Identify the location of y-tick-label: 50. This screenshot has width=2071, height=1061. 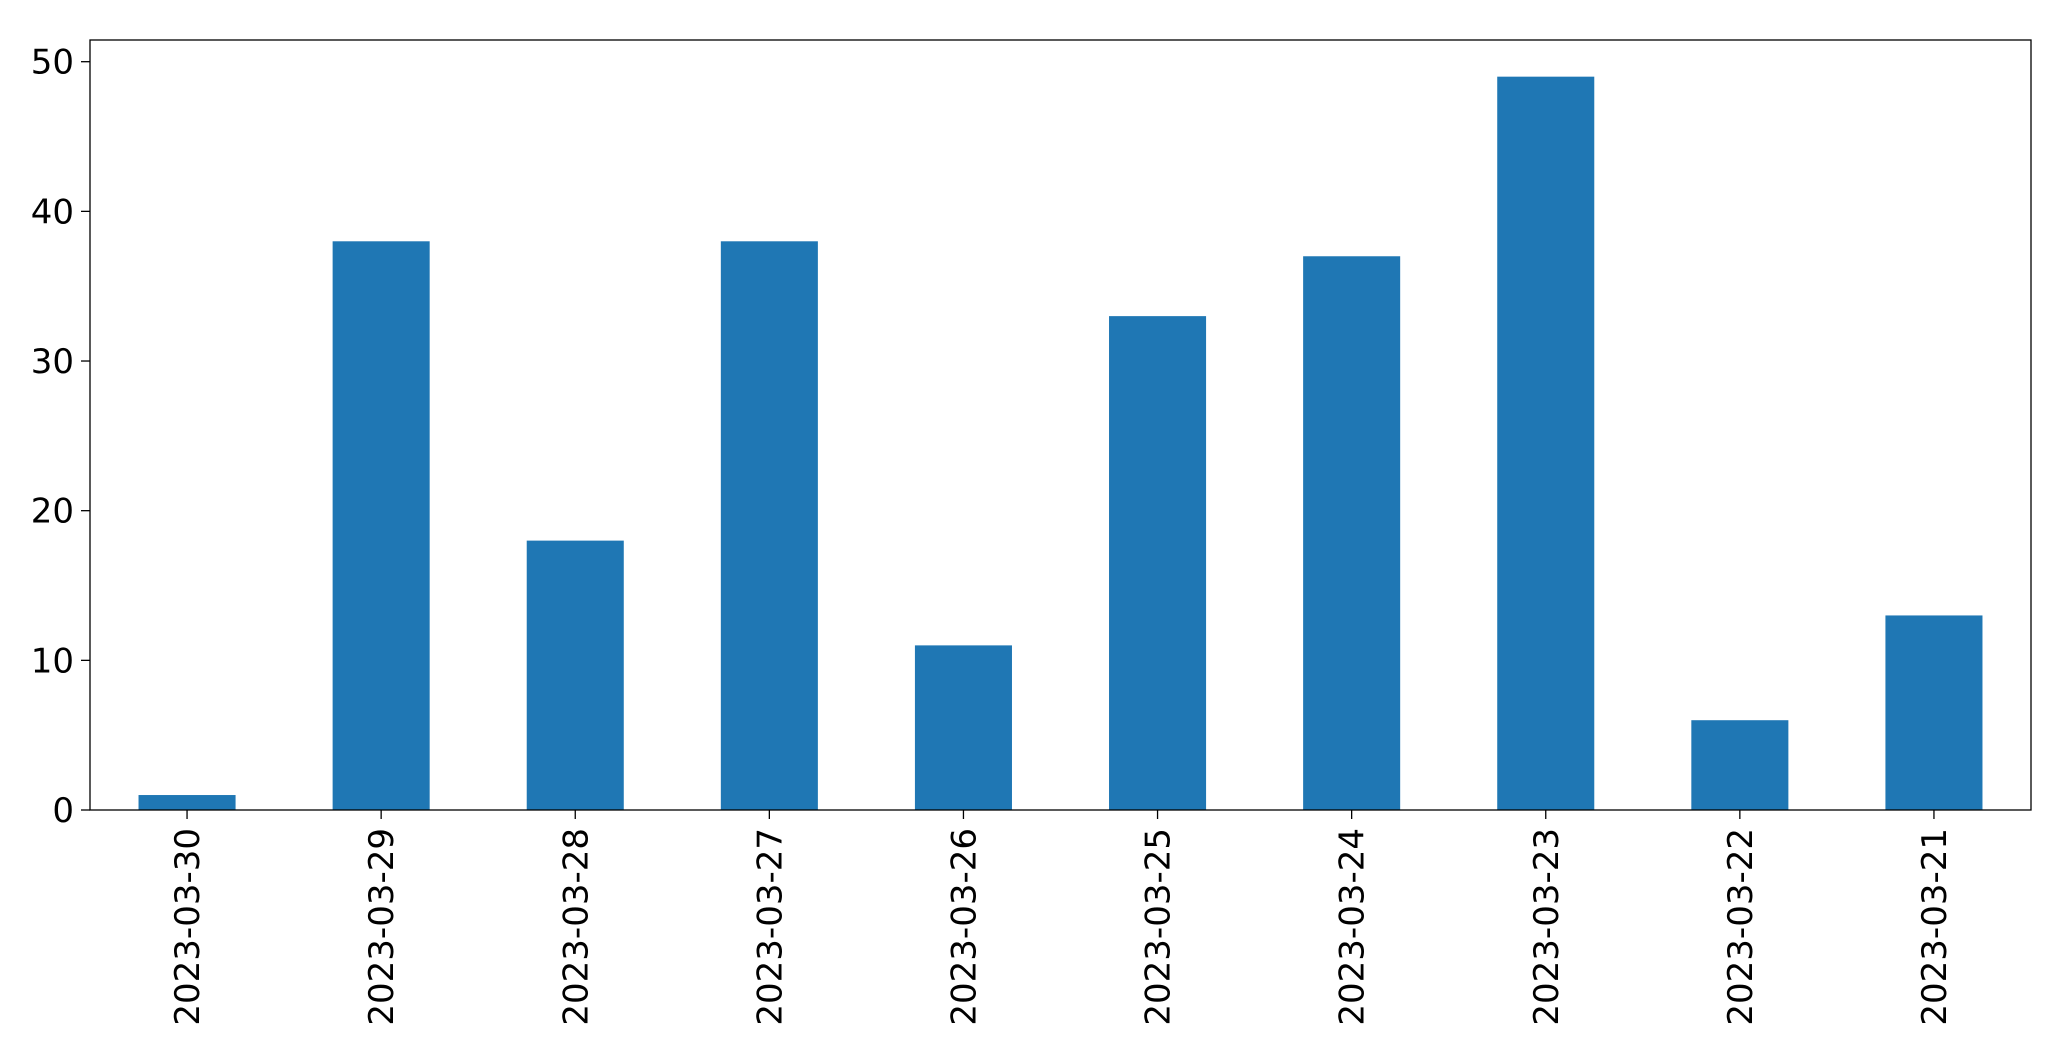
(52, 63).